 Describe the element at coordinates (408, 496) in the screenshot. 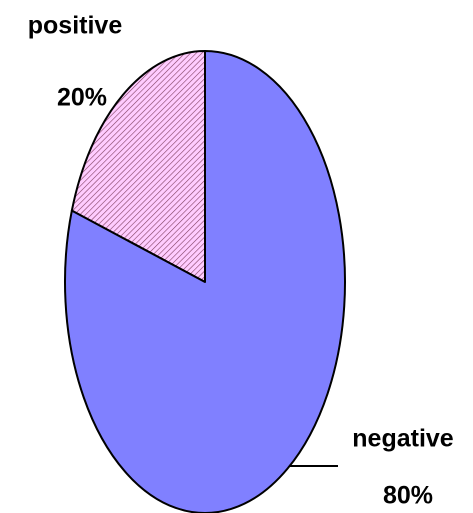

I see `slice-value-label: 80%` at that location.